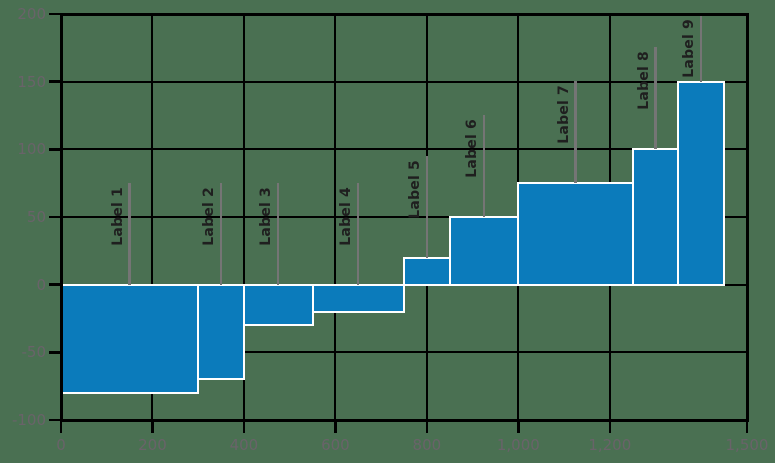 The height and width of the screenshot is (463, 775). I want to click on y-tick-label-50: 50, so click(36, 217).